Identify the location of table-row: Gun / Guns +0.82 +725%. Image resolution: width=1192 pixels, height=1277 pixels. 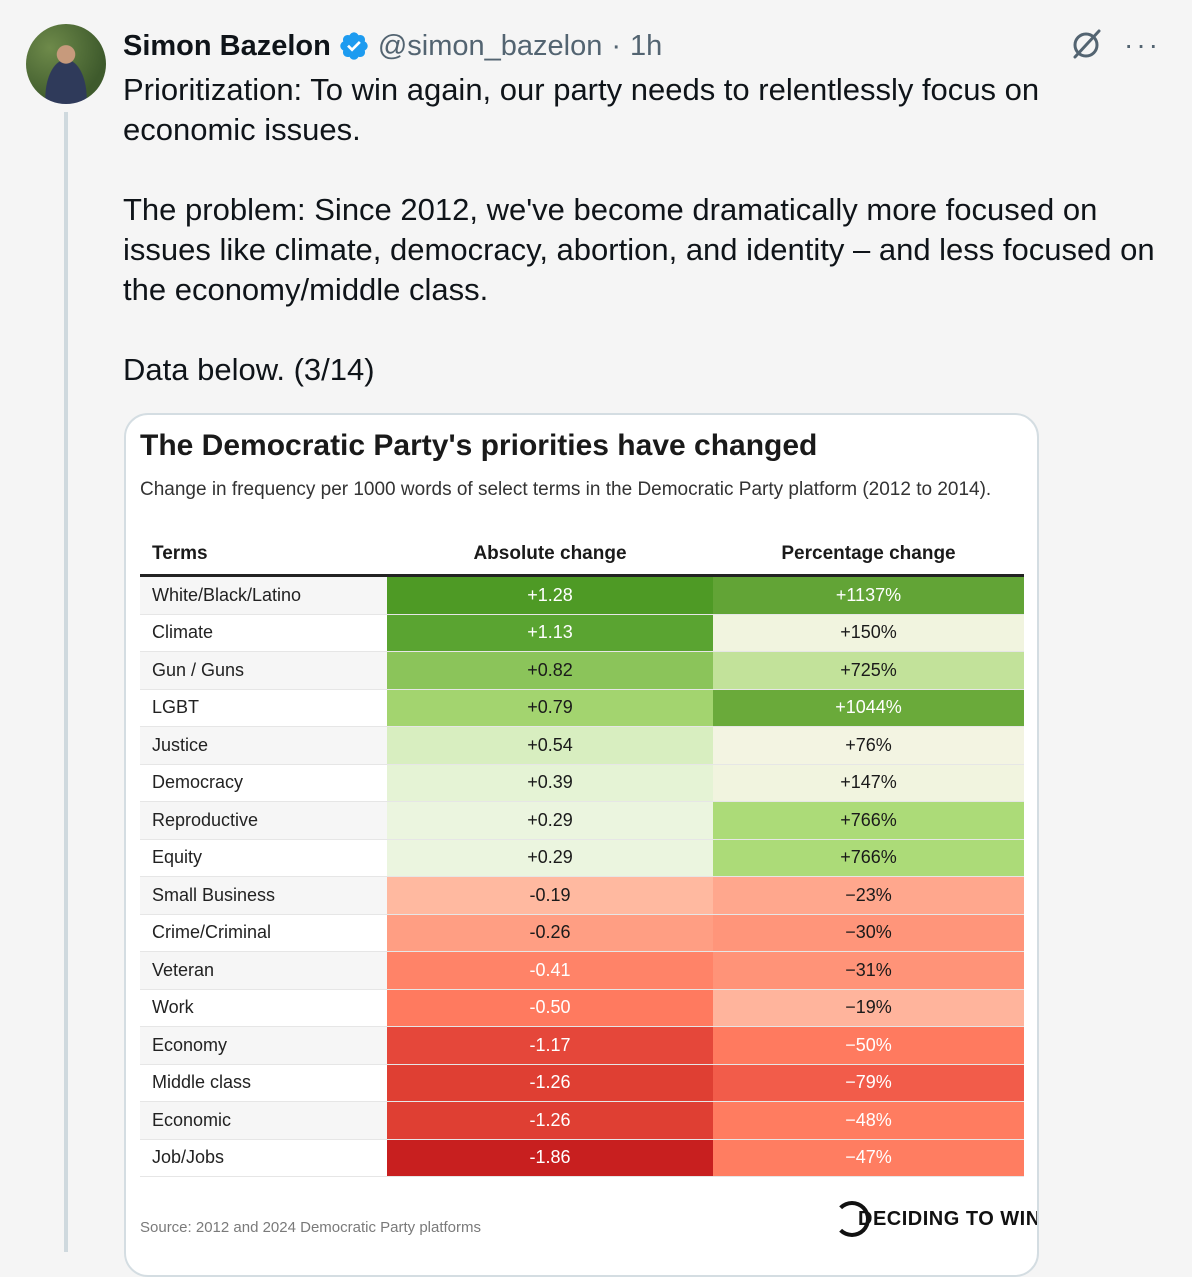
(582, 671).